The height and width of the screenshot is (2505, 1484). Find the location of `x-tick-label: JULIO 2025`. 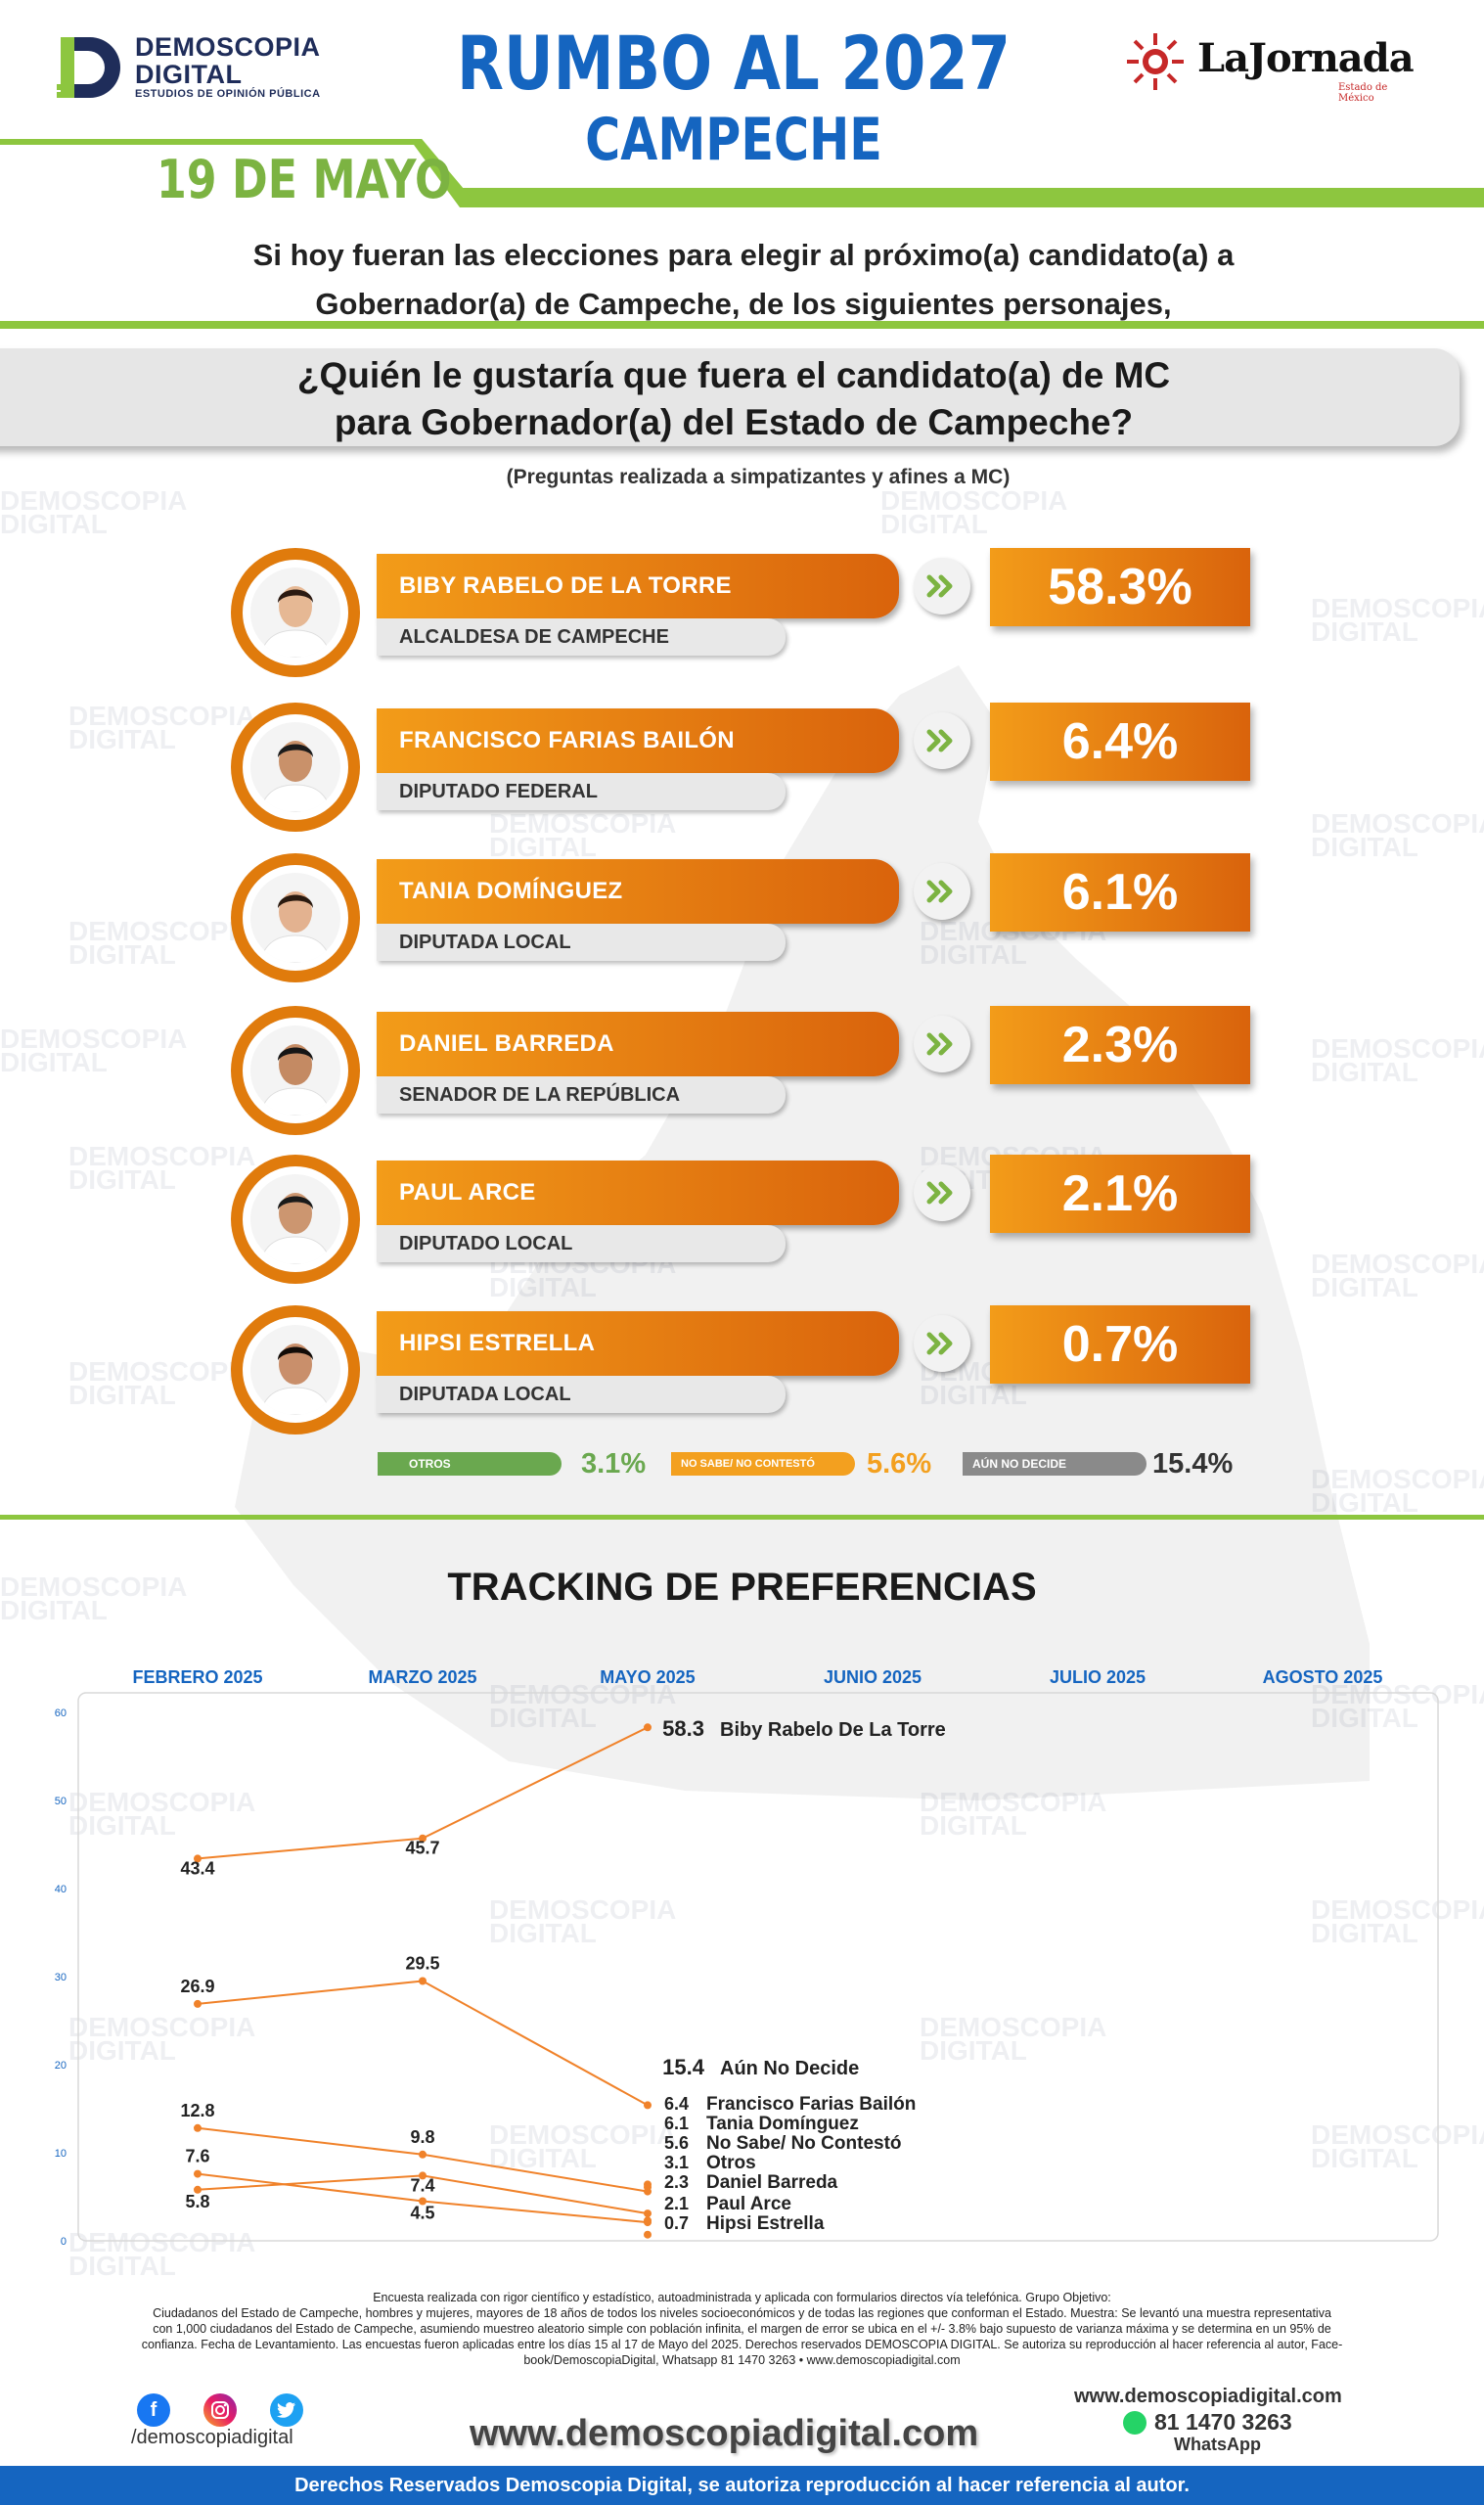

x-tick-label: JULIO 2025 is located at coordinates (1098, 1677).